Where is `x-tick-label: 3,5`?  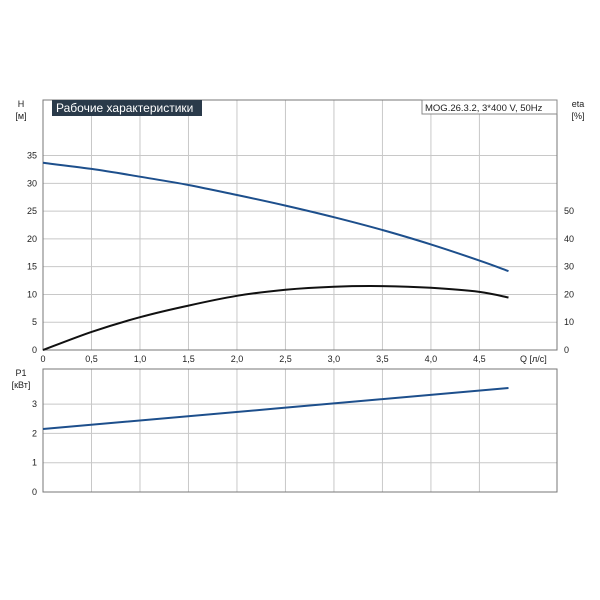
x-tick-label: 3,5 is located at coordinates (382, 359).